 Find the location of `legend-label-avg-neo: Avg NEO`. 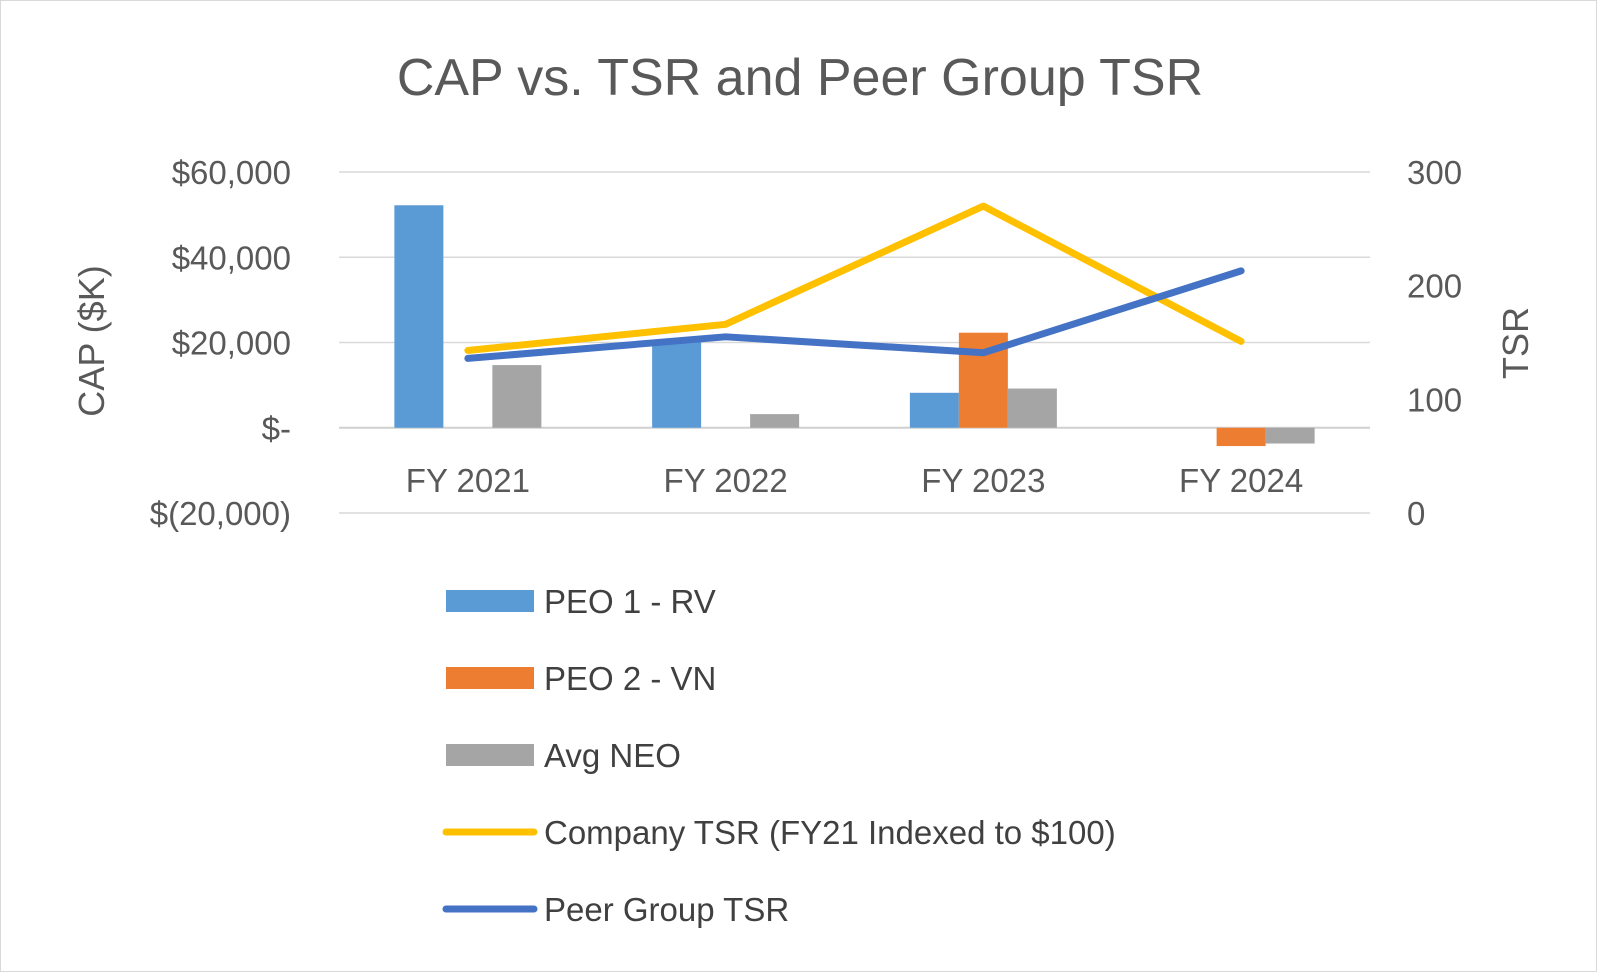

legend-label-avg-neo: Avg NEO is located at coordinates (612, 755).